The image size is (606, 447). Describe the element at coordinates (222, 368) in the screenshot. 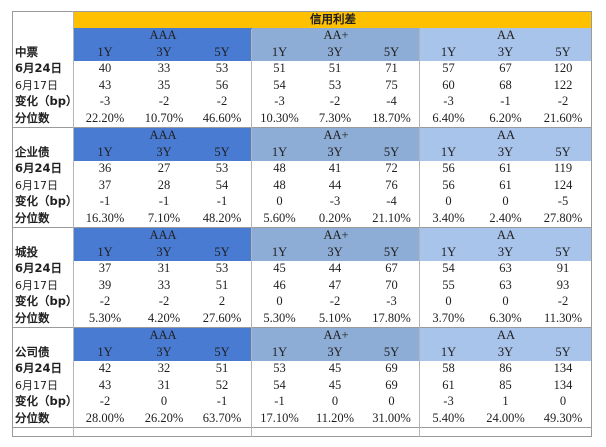

I see `value-cell: 51` at that location.